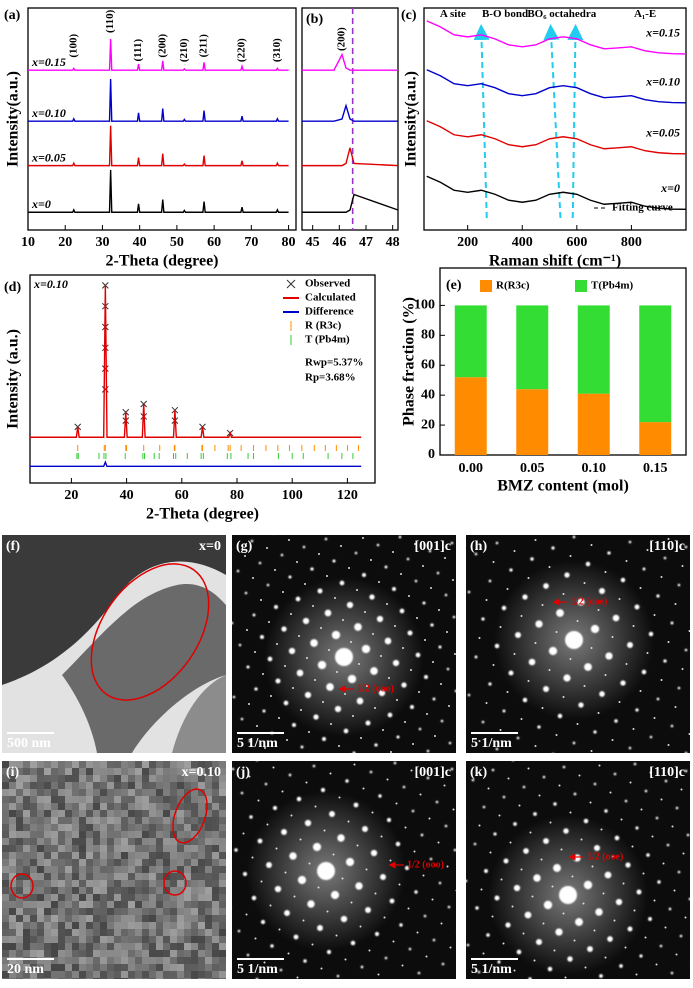  What do you see at coordinates (257, 743) in the screenshot?
I see `scale-label: 5 1/nm` at bounding box center [257, 743].